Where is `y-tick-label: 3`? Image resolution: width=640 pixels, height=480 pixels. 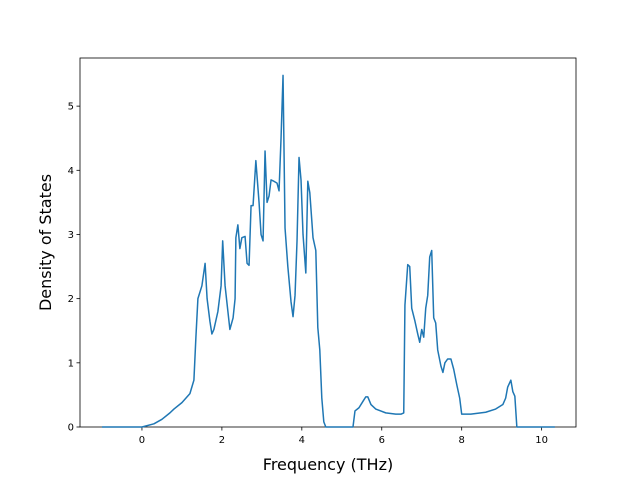 y-tick-label: 3 is located at coordinates (71, 235).